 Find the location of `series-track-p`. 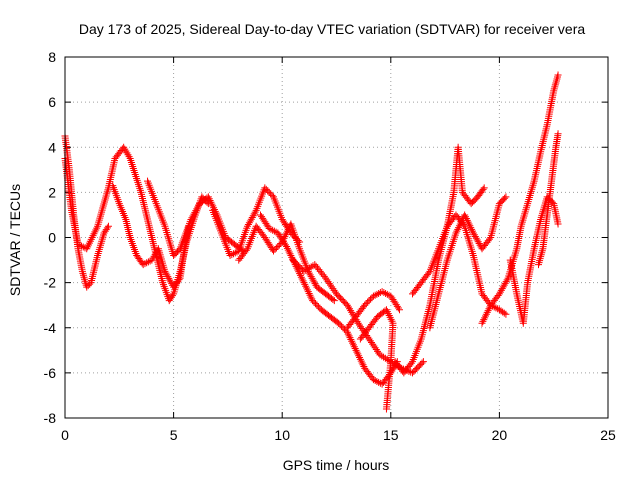

series-track-p is located at coordinates (548, 199).